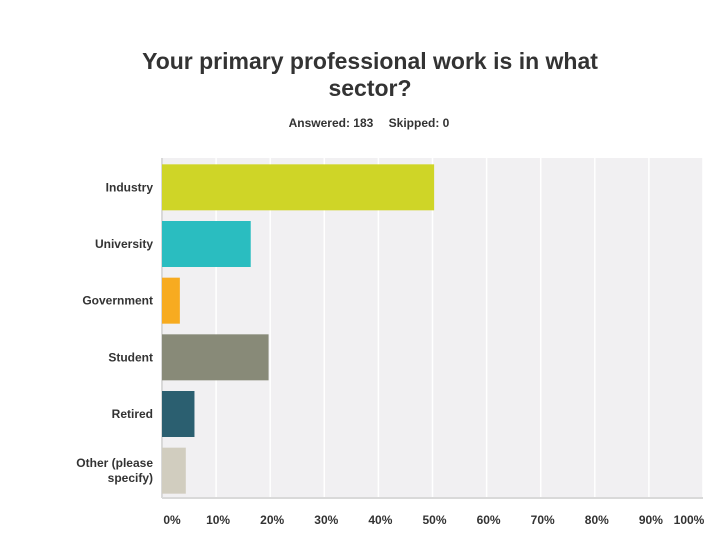 The height and width of the screenshot is (547, 723). Describe the element at coordinates (331, 123) in the screenshot. I see `answered-count: Answered: 183` at that location.